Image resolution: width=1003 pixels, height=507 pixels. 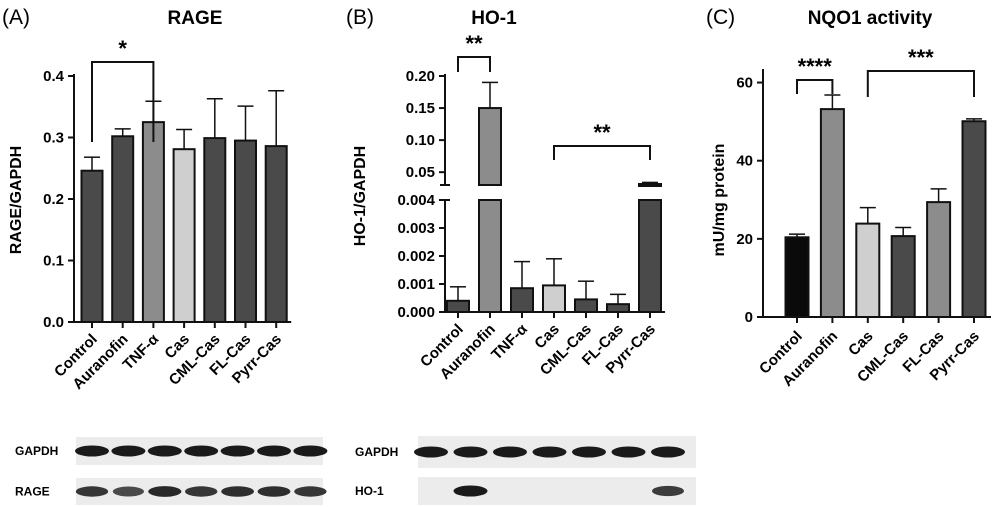 What do you see at coordinates (749, 317) in the screenshot?
I see `y-tick-label: 0` at bounding box center [749, 317].